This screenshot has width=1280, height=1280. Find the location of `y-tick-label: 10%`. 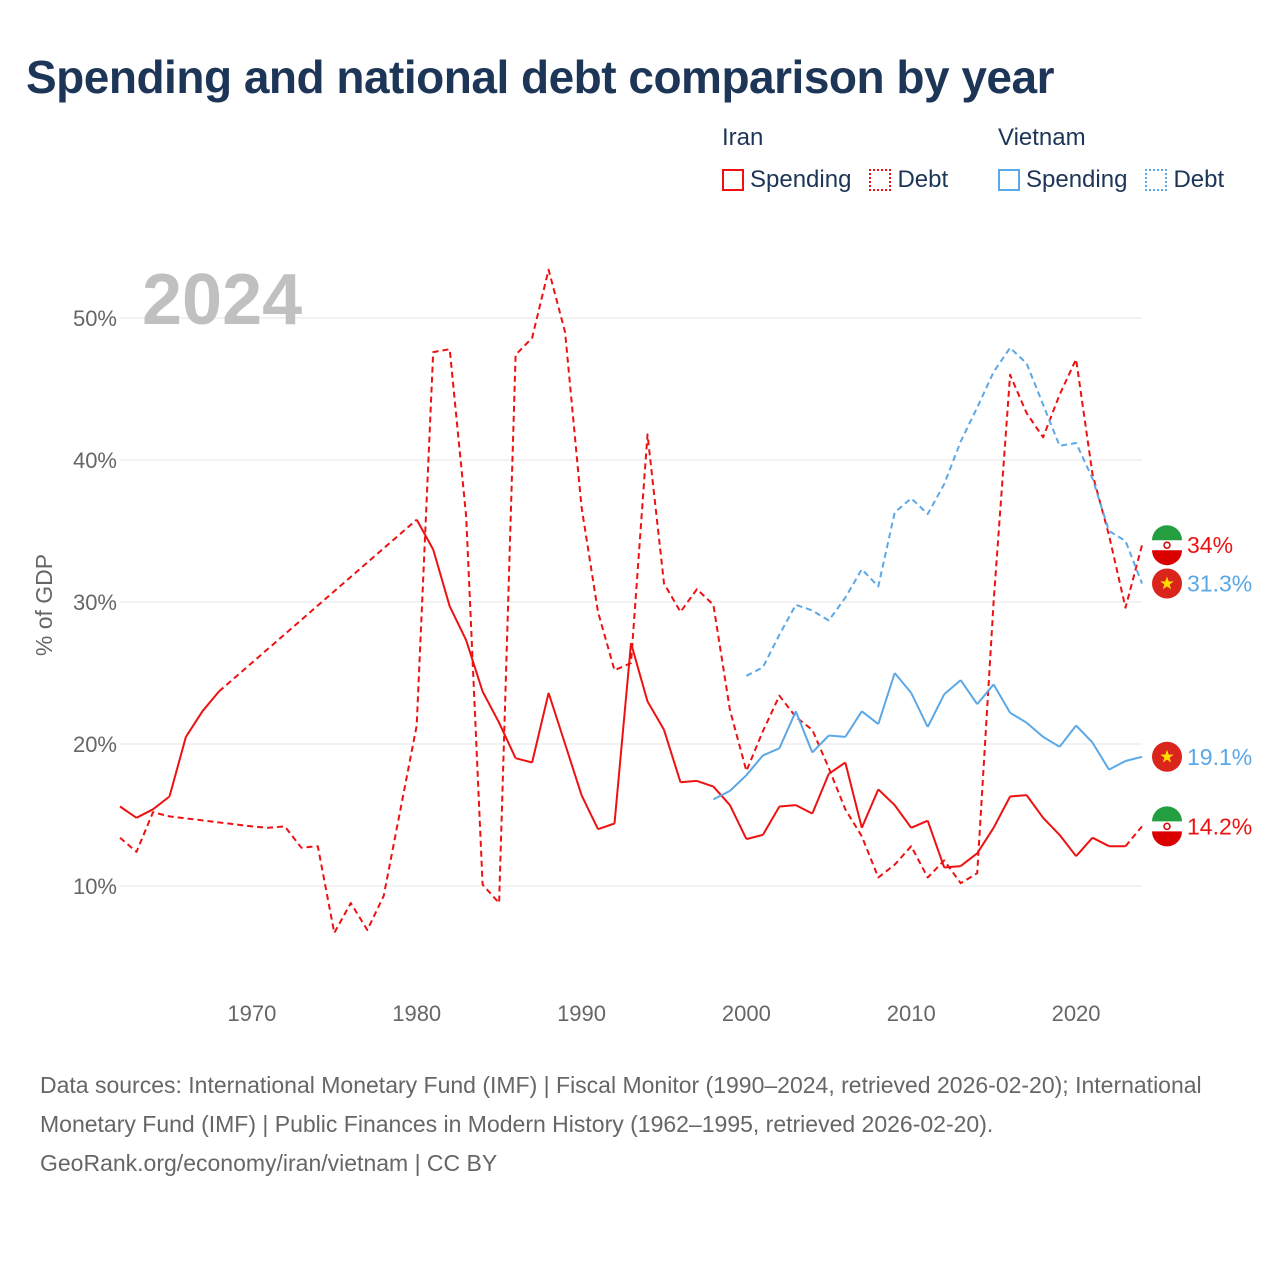

y-tick-label: 10% is located at coordinates (95, 886).